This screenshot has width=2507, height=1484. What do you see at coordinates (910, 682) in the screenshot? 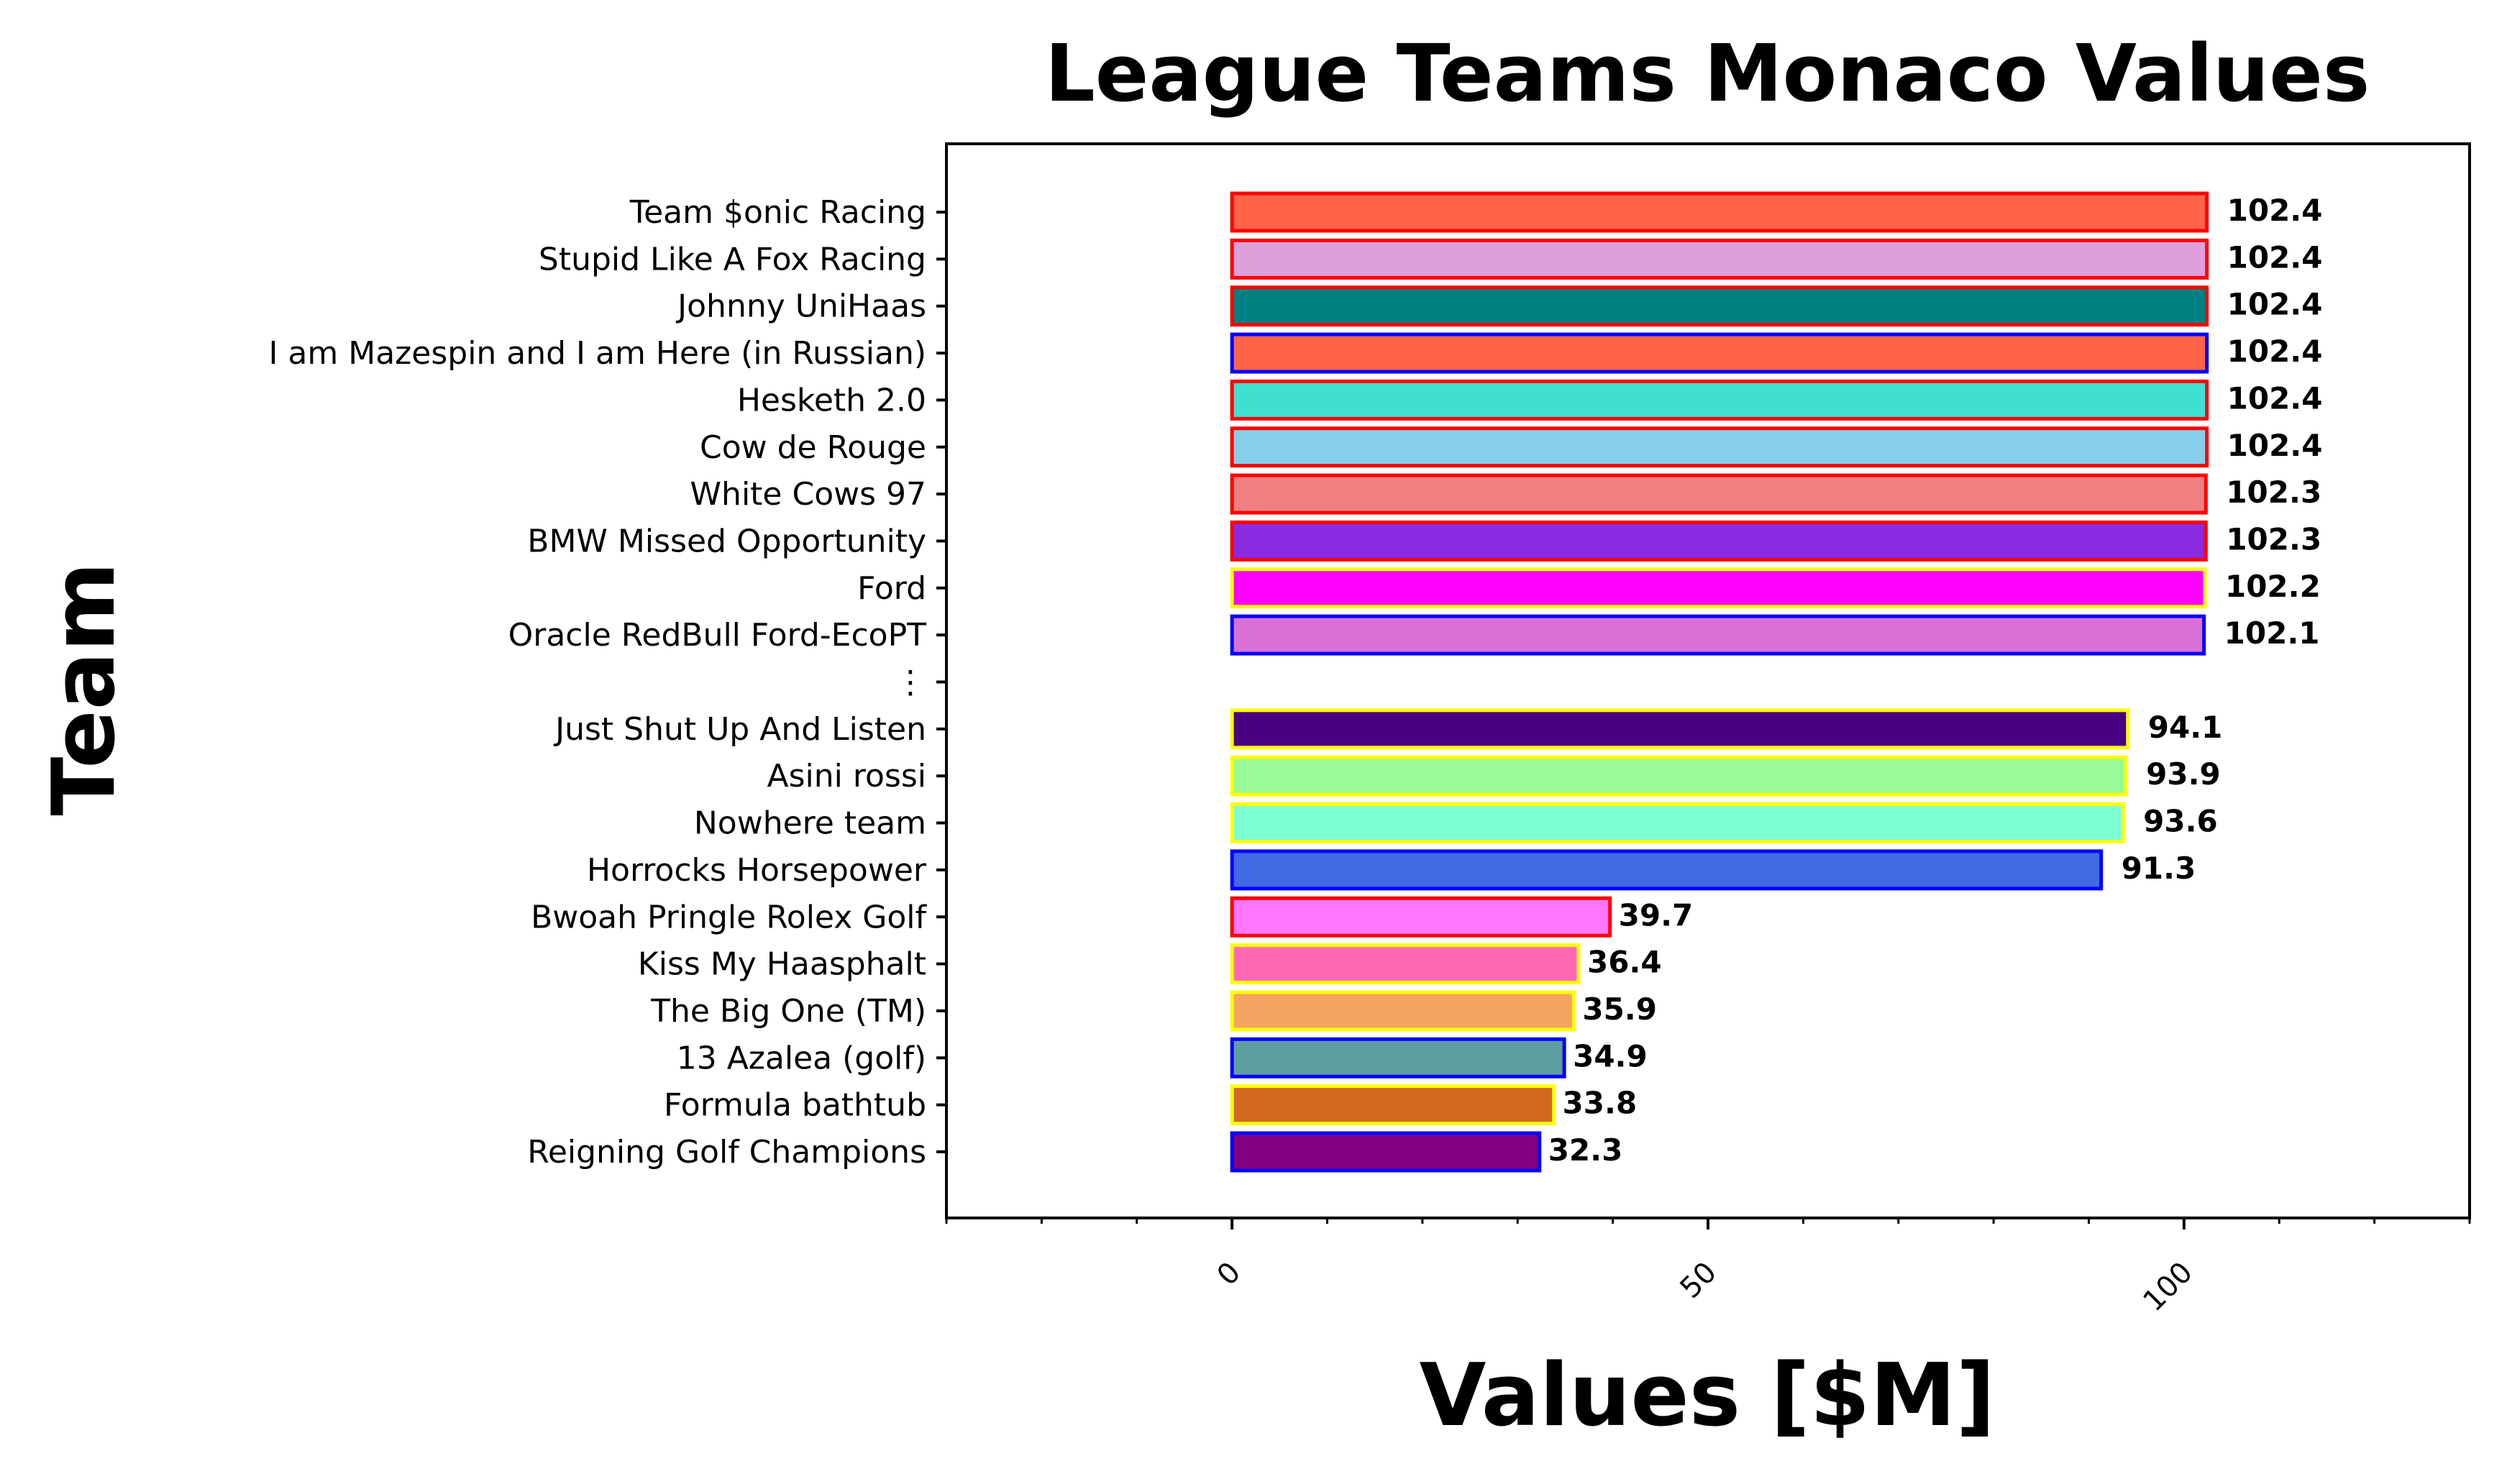
I see `y-tick-label: ⋮` at bounding box center [910, 682].